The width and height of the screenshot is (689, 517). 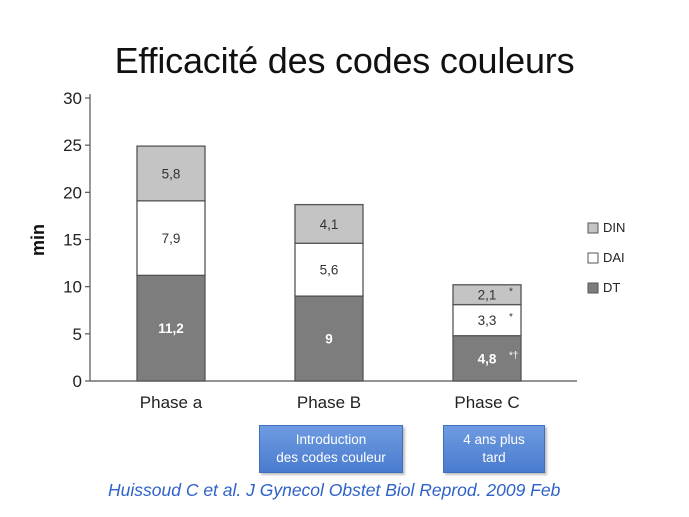 I want to click on significance-marker-dt-3: *†, so click(x=513, y=355).